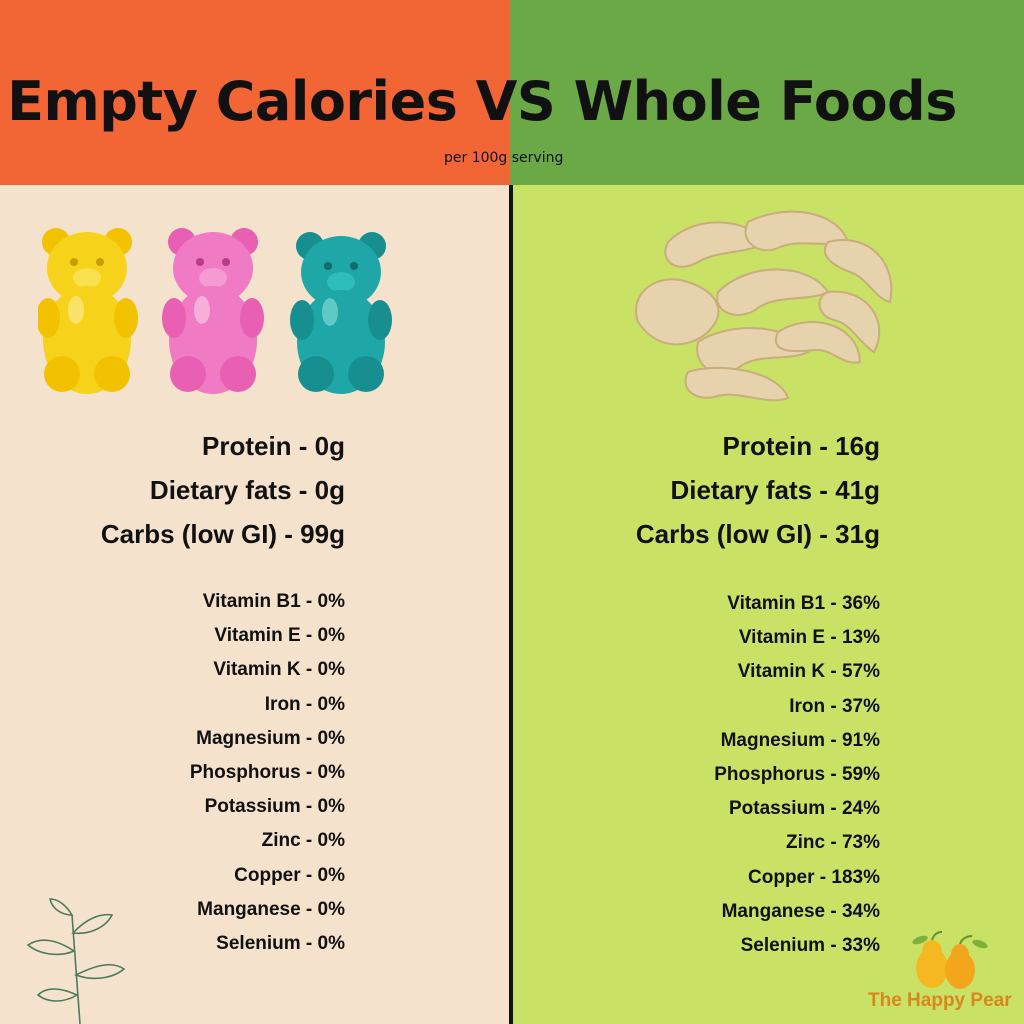 The width and height of the screenshot is (1024, 1024). I want to click on left-micro-vitamin-e: Vitamin E - 0%, so click(279, 636).